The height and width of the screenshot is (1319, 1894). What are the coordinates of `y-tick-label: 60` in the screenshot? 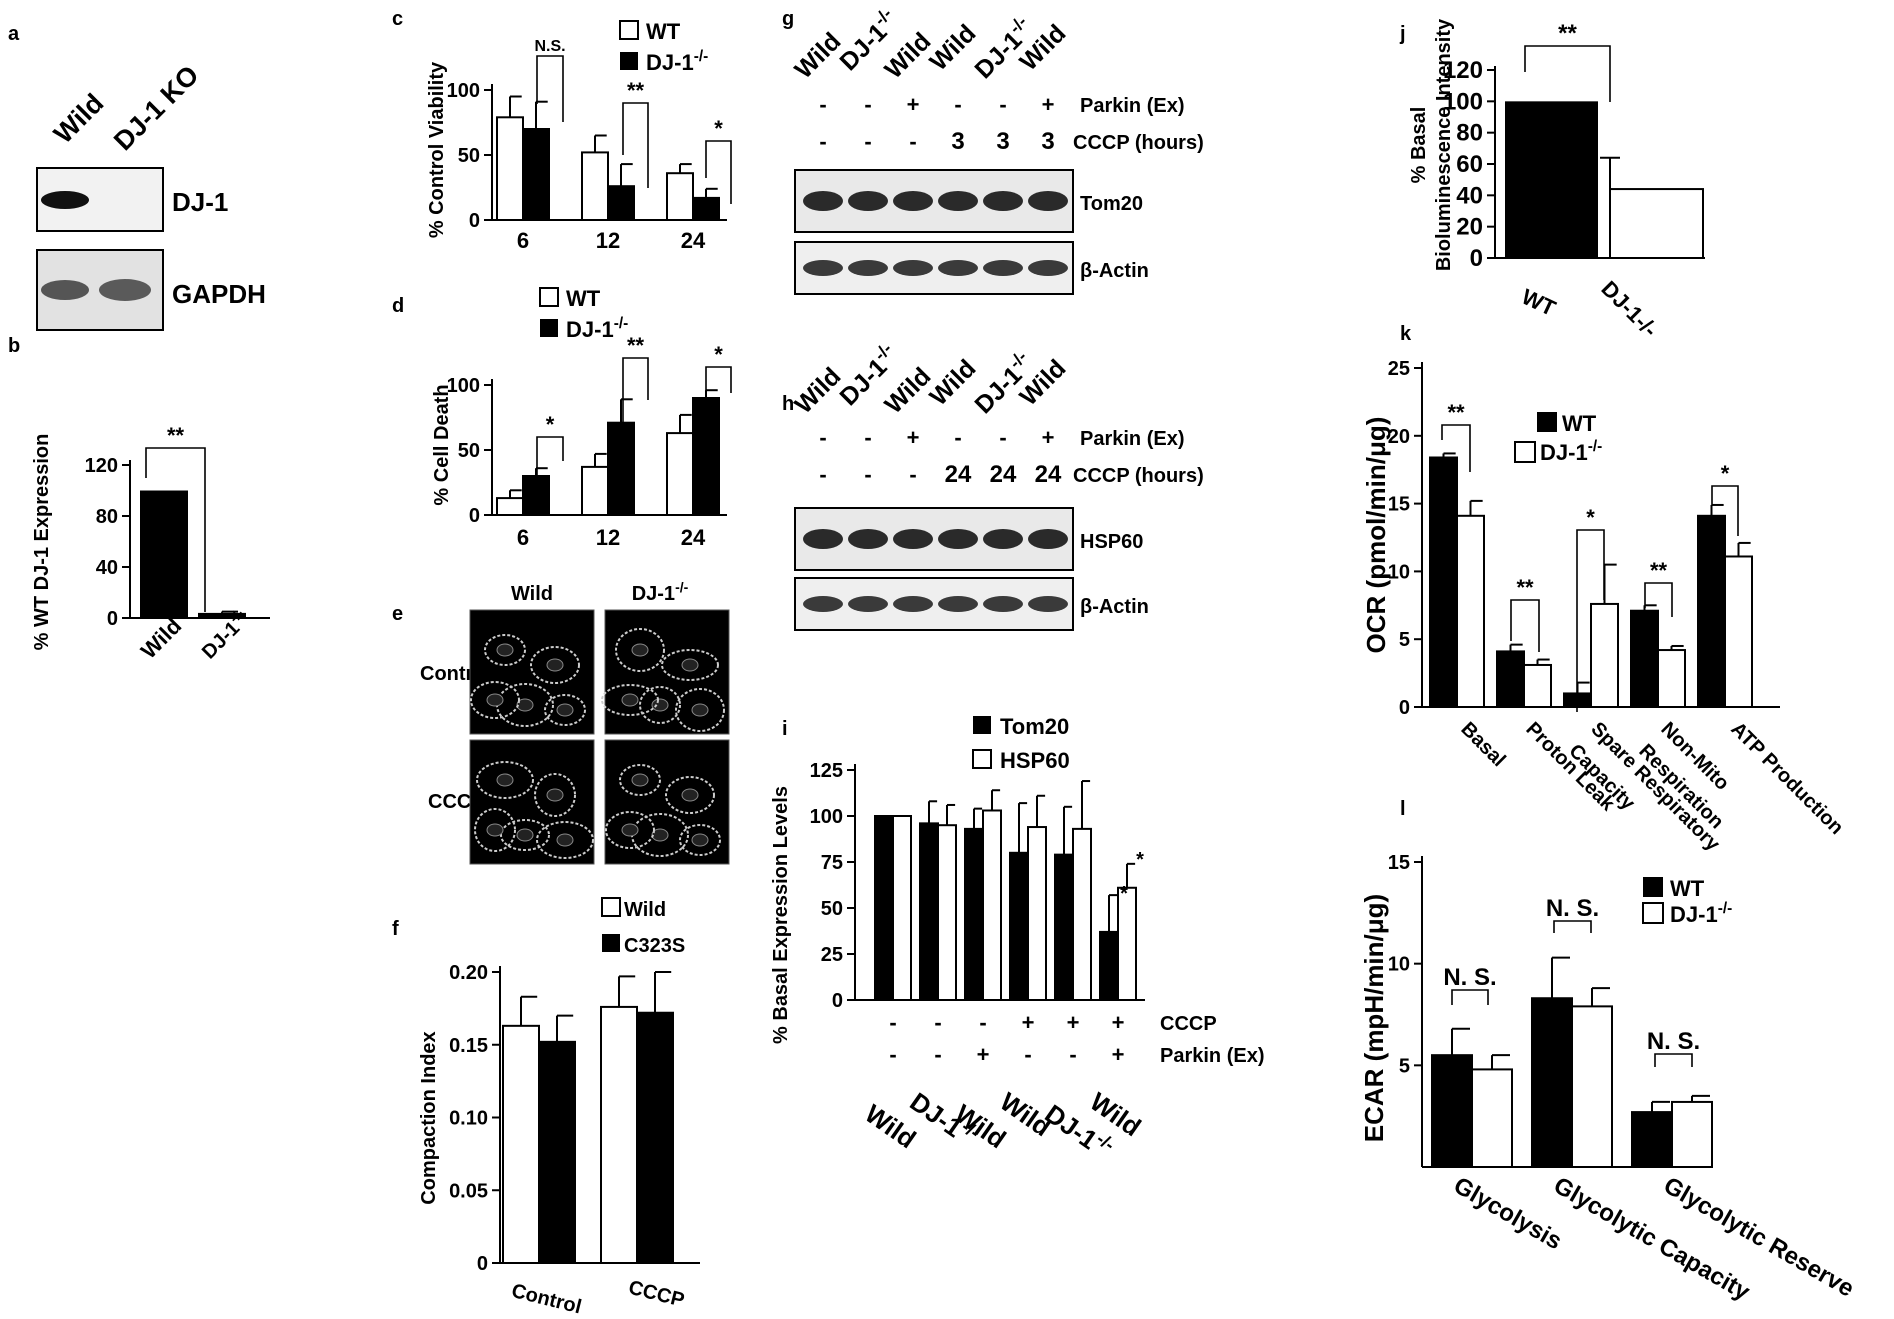 It's located at (1469, 164).